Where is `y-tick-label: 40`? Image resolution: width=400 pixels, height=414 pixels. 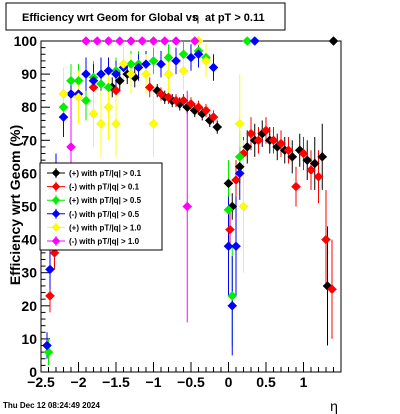
y-tick-label: 40 is located at coordinates (29, 240).